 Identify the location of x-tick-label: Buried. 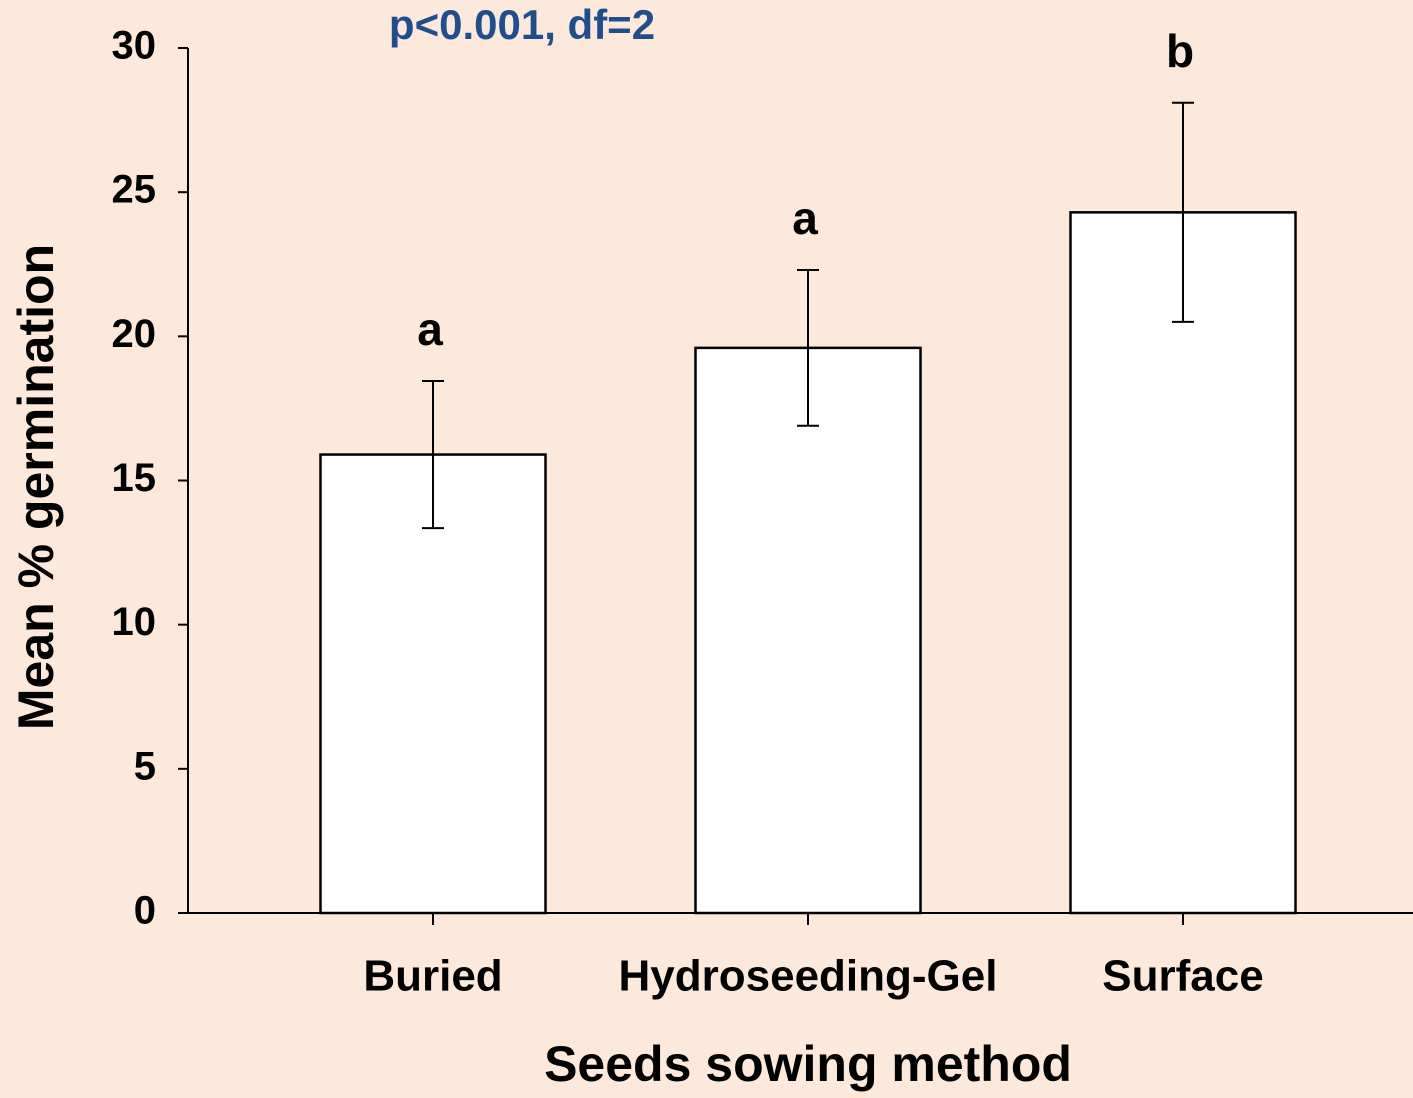
(432, 976).